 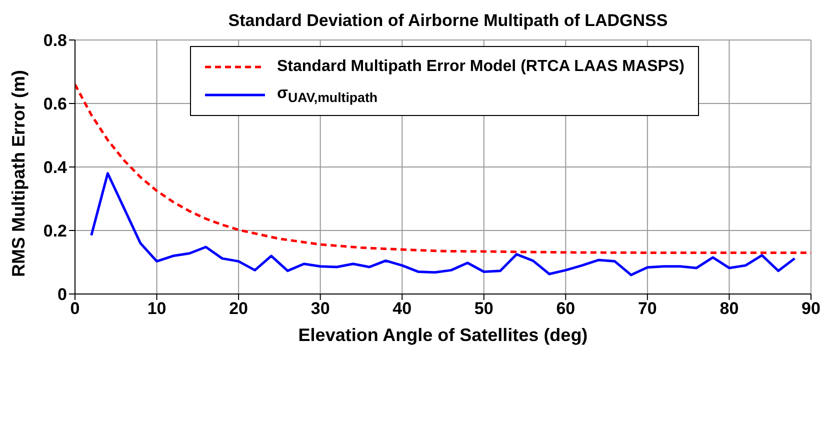 What do you see at coordinates (448, 20) in the screenshot?
I see `chart-title: Standard Deviation of Airborne Multipath of LADGNSS` at bounding box center [448, 20].